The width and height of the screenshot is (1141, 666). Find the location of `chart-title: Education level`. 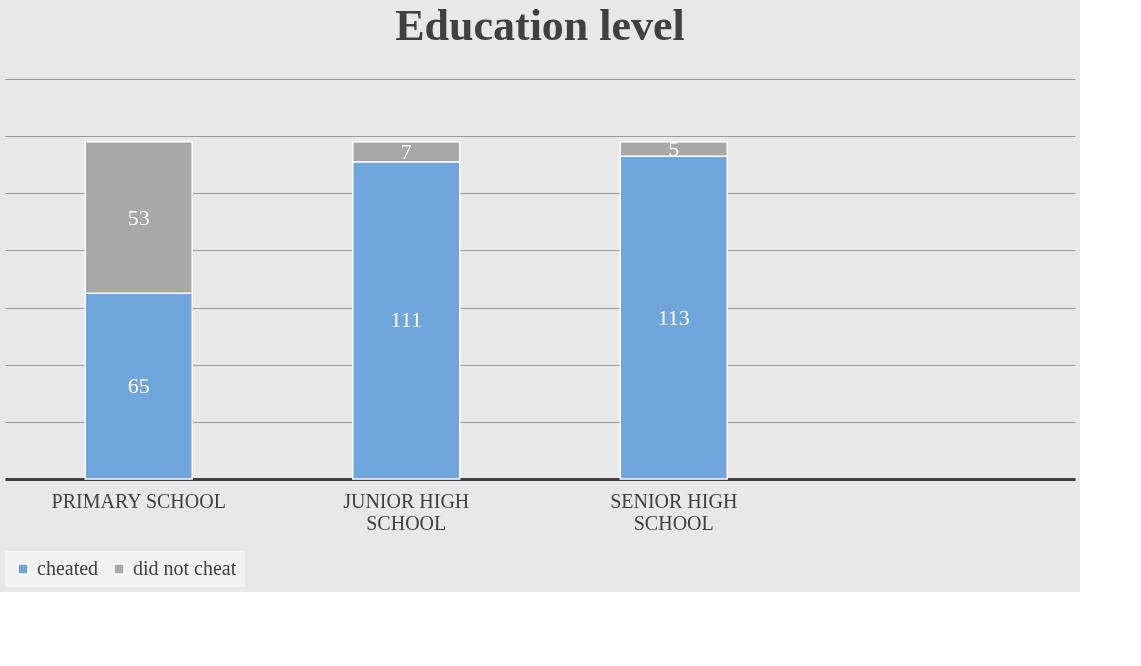

chart-title: Education level is located at coordinates (540, 25).